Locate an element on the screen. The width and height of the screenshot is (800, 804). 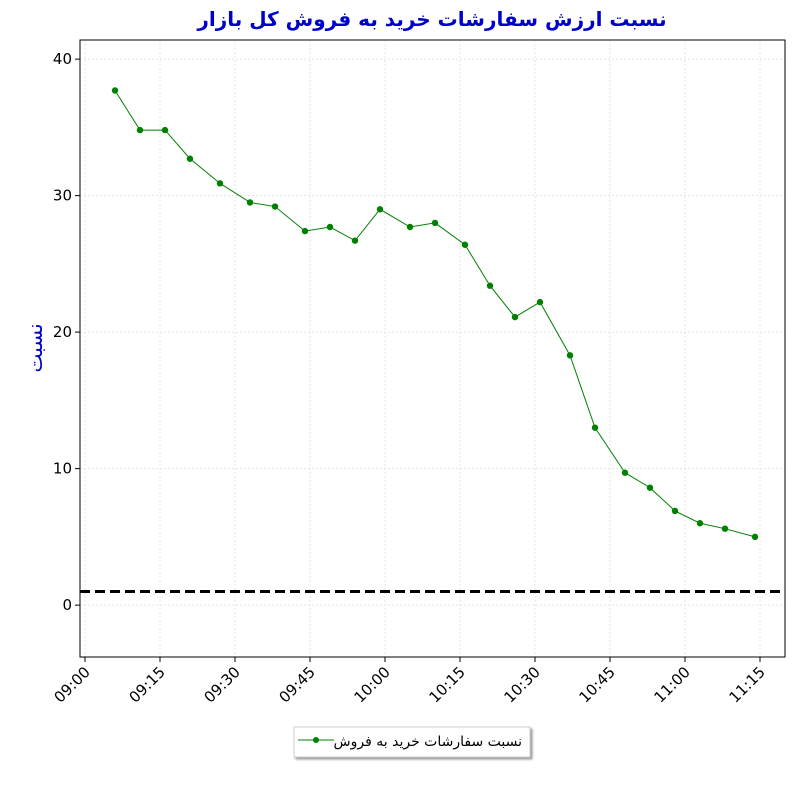
y-tick-label: 10 is located at coordinates (62, 469).